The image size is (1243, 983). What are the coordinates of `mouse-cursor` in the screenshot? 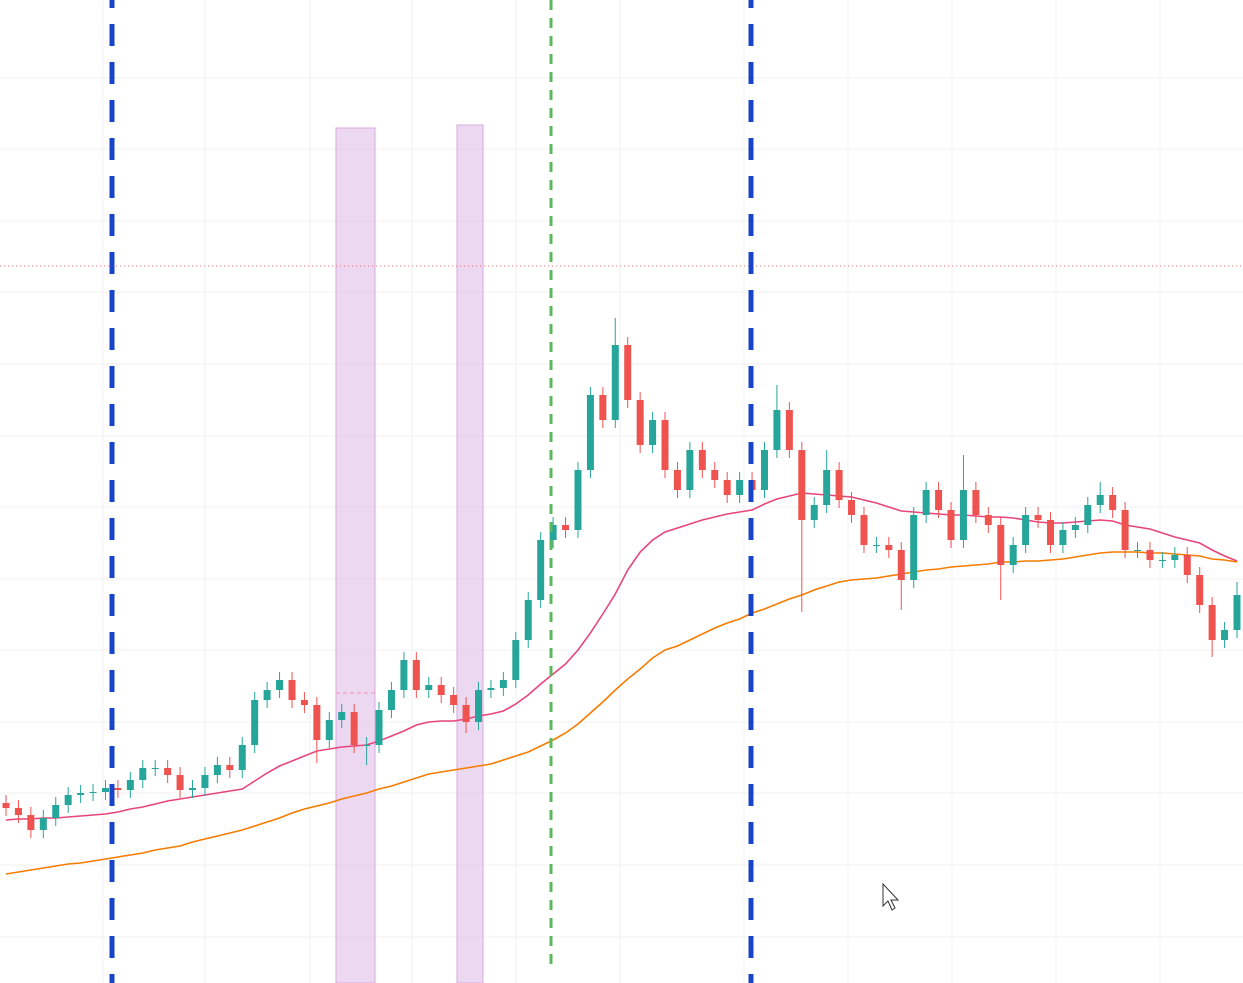 It's located at (891, 896).